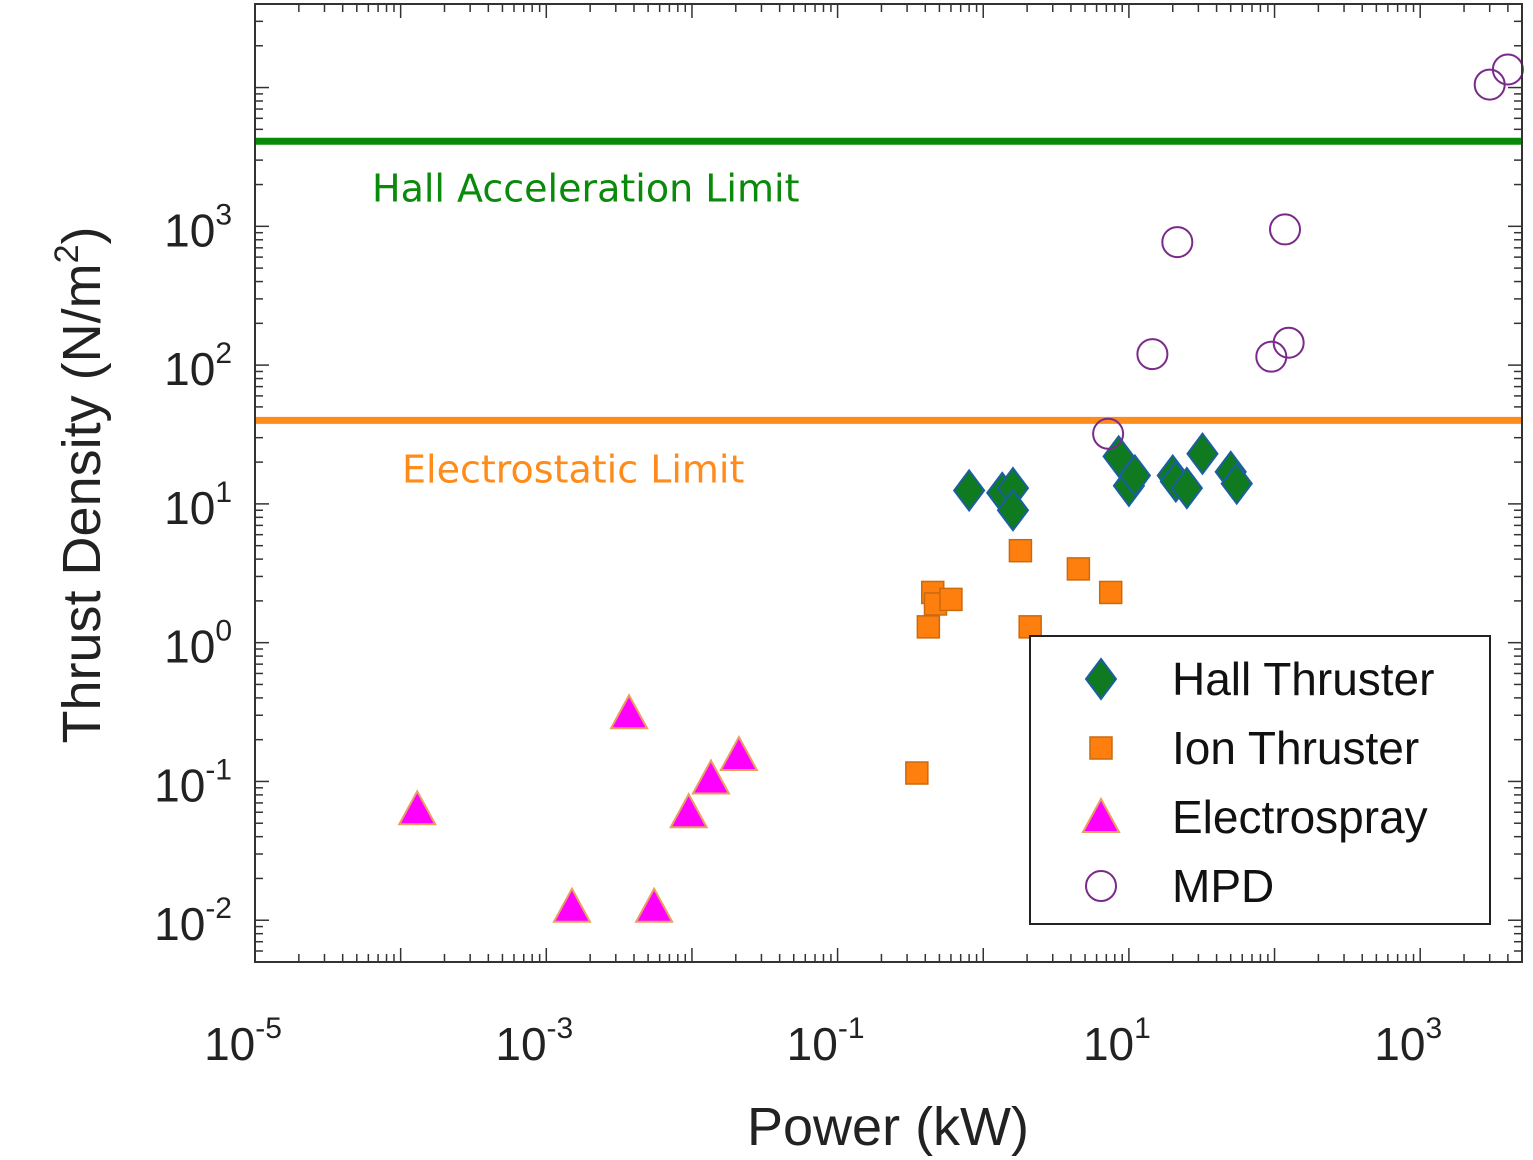  What do you see at coordinates (1408, 1041) in the screenshot?
I see `x-tick-label: 10³` at bounding box center [1408, 1041].